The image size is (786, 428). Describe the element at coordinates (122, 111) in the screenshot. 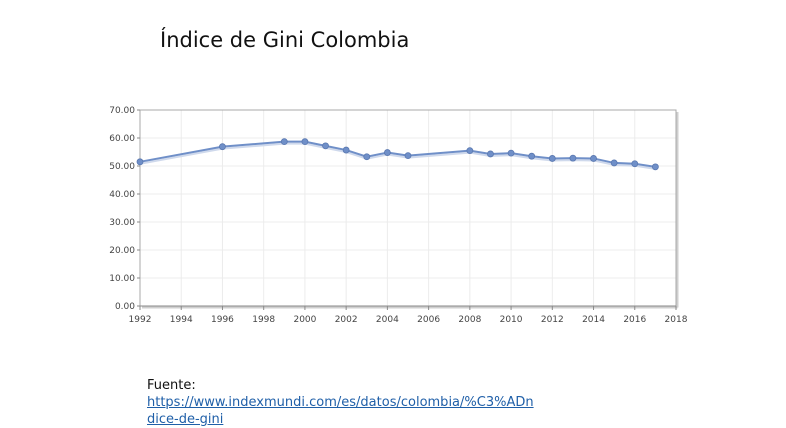

I see `y-tick-label: 70.00` at that location.